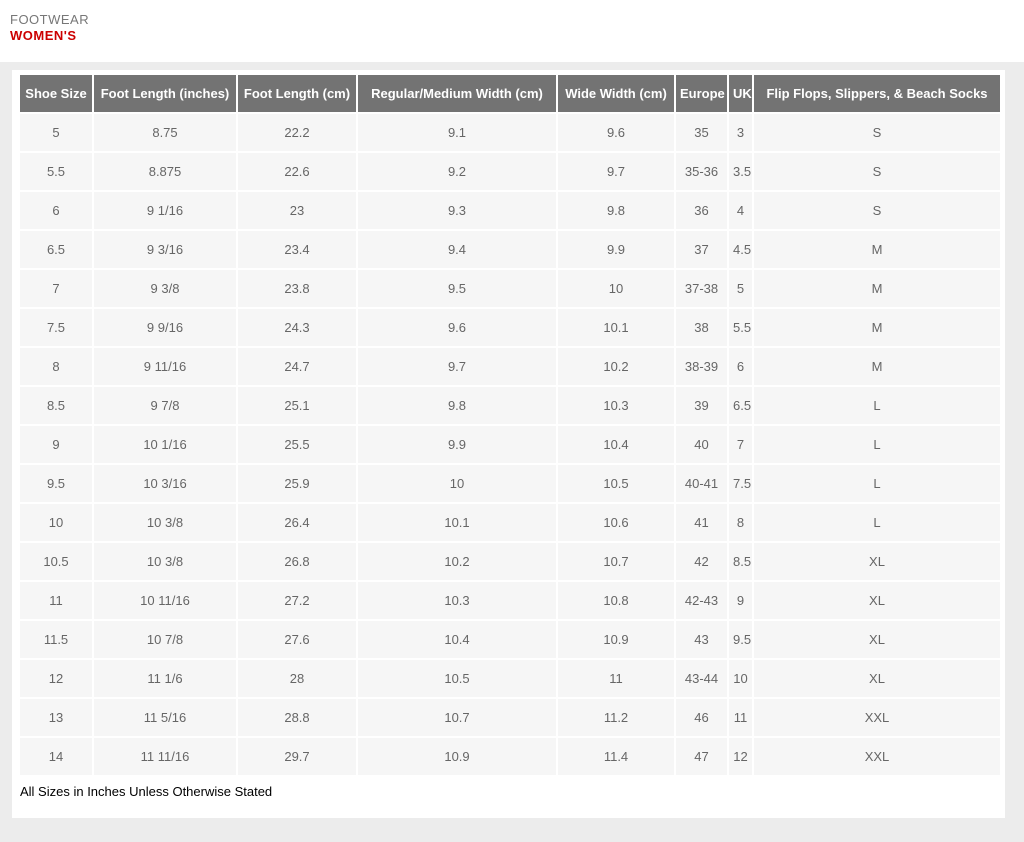 The width and height of the screenshot is (1024, 842). What do you see at coordinates (297, 717) in the screenshot?
I see `table-cell: 28.8` at bounding box center [297, 717].